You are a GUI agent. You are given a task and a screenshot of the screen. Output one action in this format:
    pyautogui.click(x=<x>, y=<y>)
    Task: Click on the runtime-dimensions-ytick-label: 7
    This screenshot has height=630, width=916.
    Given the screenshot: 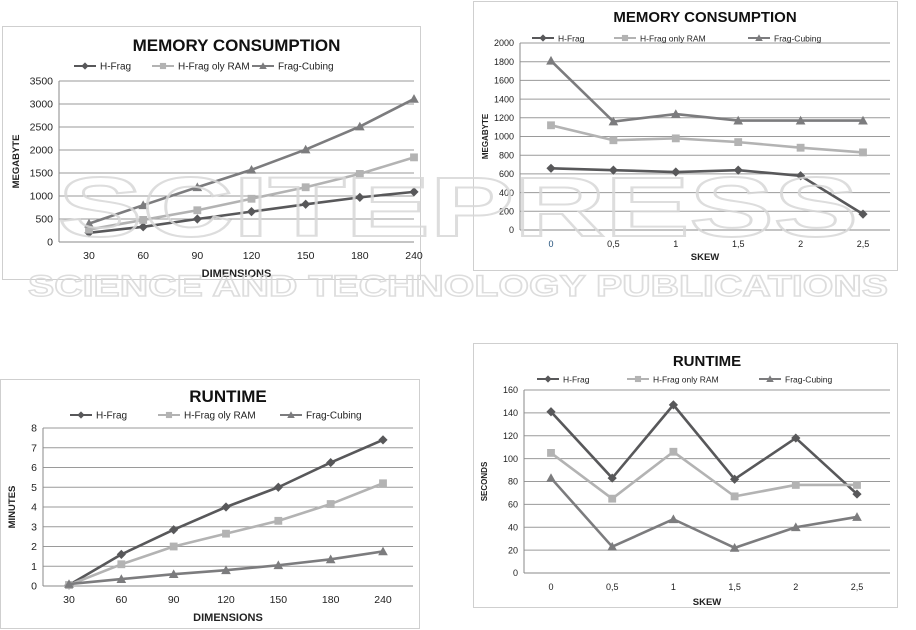 What is the action you would take?
    pyautogui.click(x=34, y=448)
    